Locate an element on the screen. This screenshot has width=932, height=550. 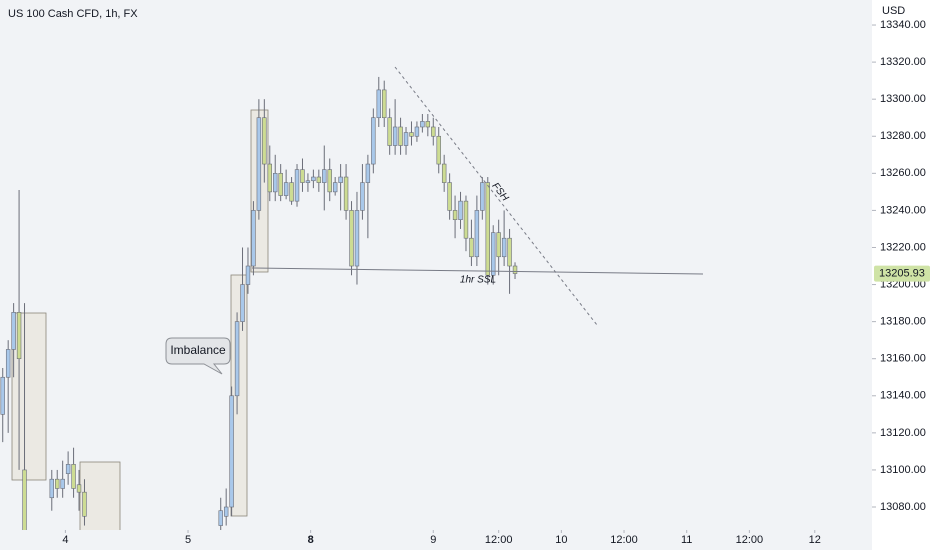
last-price-label: 13205.93 is located at coordinates (902, 273).